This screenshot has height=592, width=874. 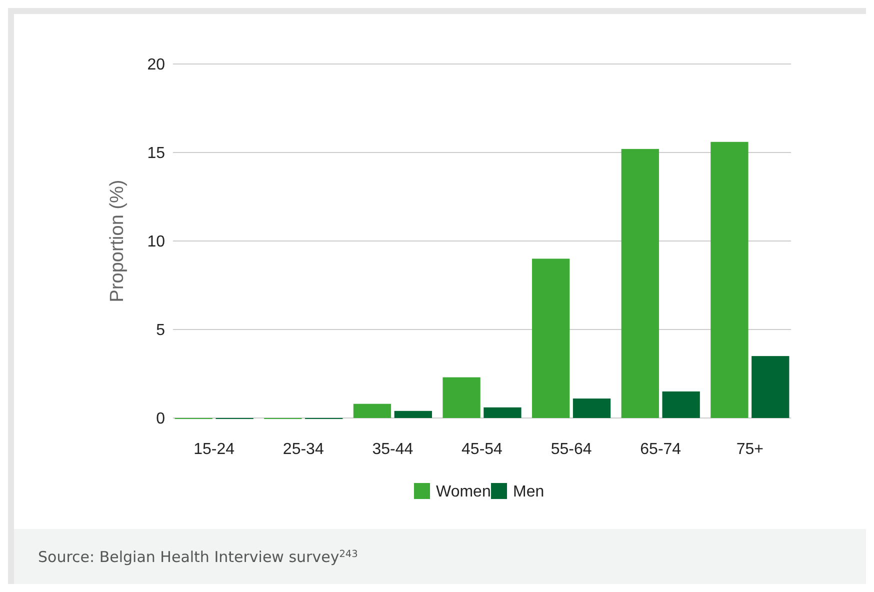 I want to click on x-tick-label: 15-24, so click(x=214, y=449).